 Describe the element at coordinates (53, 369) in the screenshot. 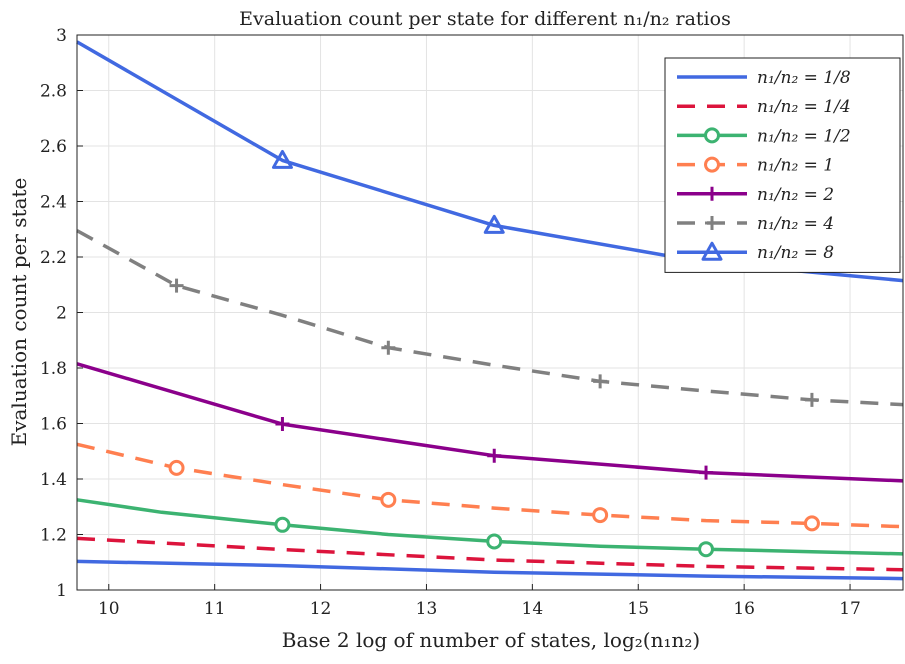

I see `y-tick-label: 1.8` at that location.